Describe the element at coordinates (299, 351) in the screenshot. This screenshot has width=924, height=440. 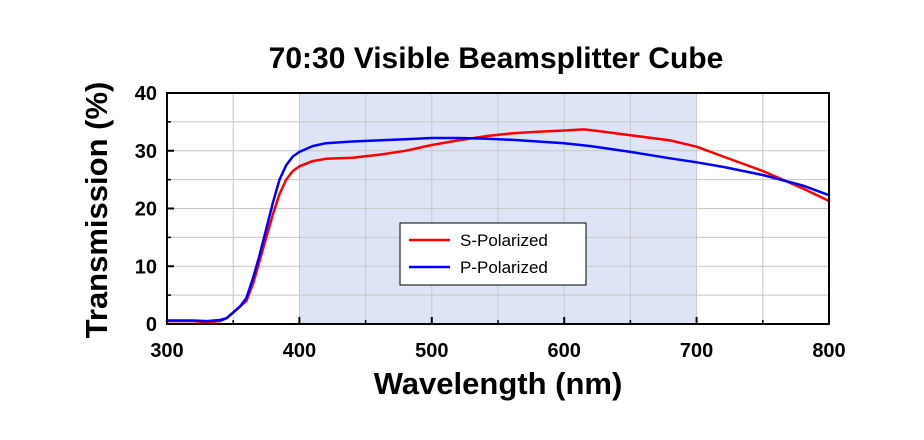
I see `x-tick-label: 400` at that location.